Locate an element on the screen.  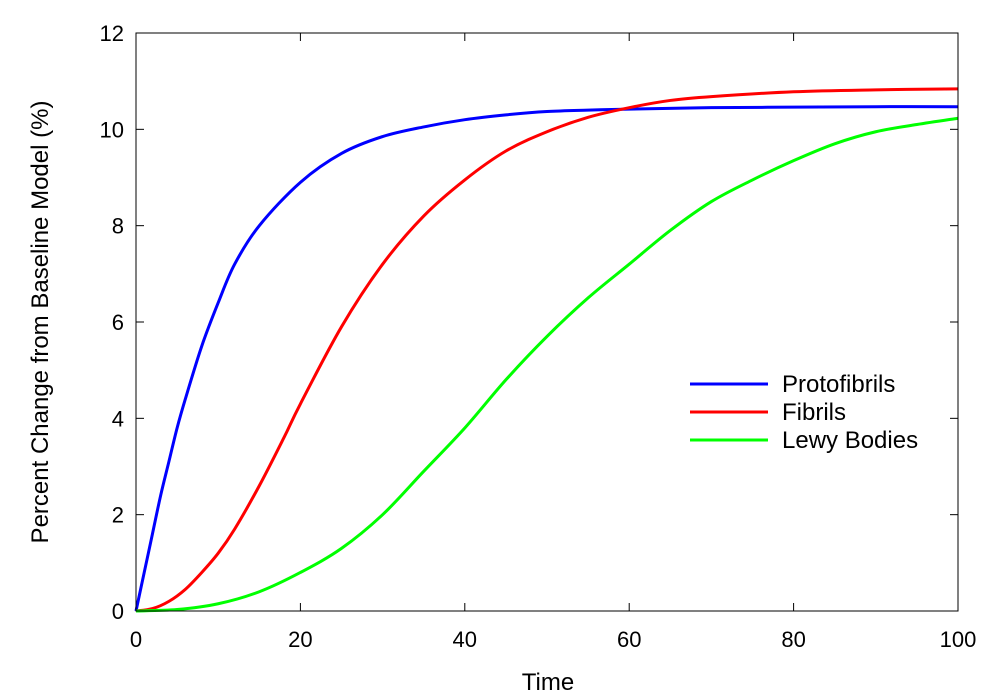
y-tick-label: 4 is located at coordinates (118, 418).